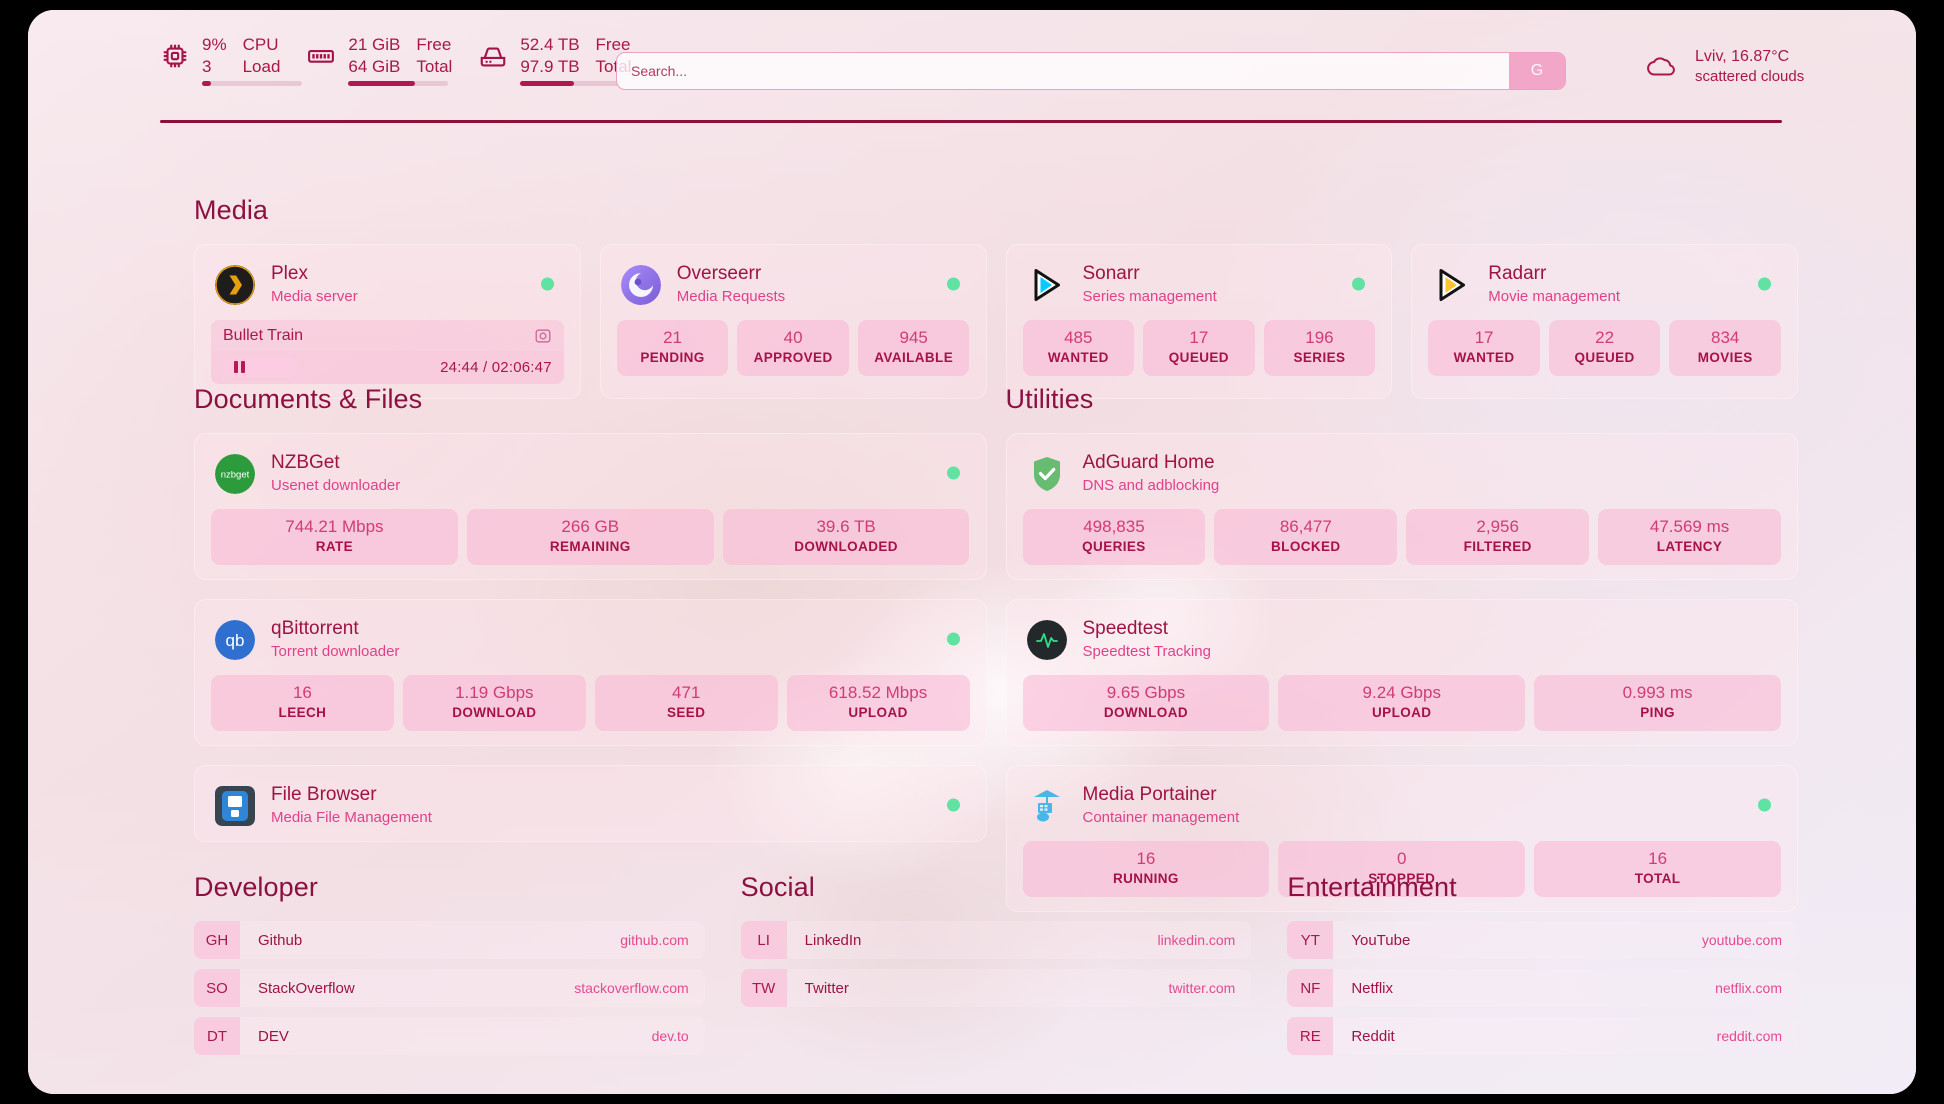  What do you see at coordinates (1198, 357) in the screenshot?
I see `stat-label: QUEUED` at bounding box center [1198, 357].